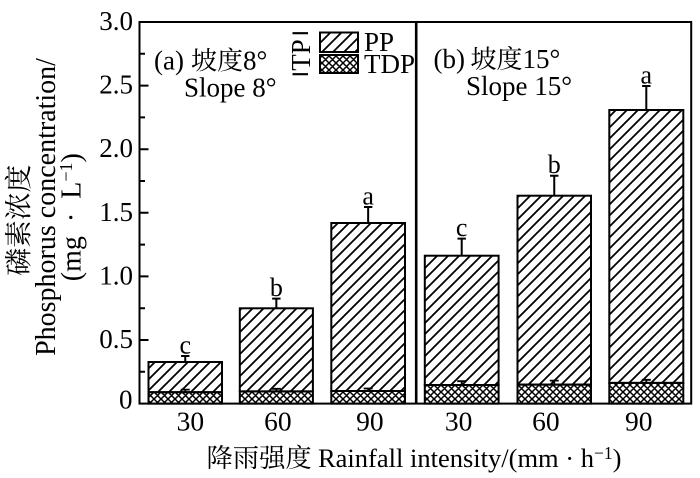 Image resolution: width=700 pixels, height=478 pixels. What do you see at coordinates (255, 61) in the screenshot?
I see `svg-text: 8°` at bounding box center [255, 61].